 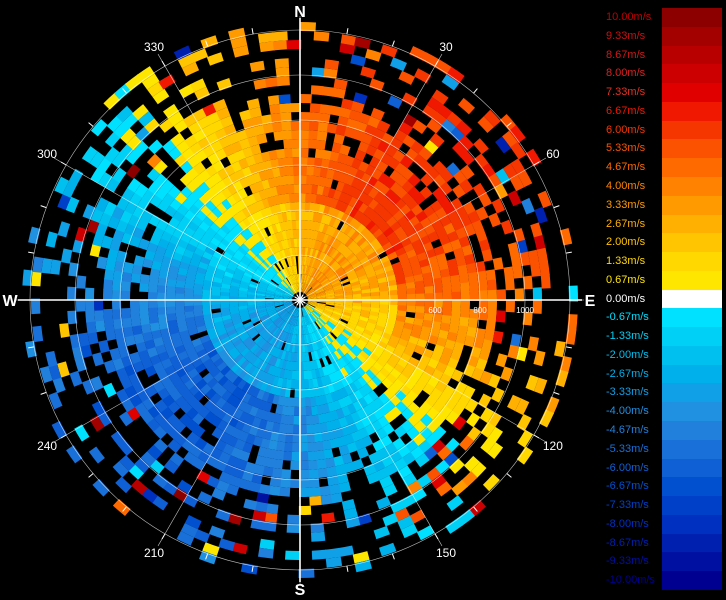 I want to click on legend-label: 3.33m/s, so click(x=626, y=204).